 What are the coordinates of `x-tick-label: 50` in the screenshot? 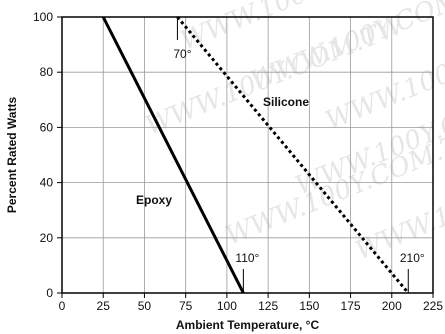 It's located at (145, 306).